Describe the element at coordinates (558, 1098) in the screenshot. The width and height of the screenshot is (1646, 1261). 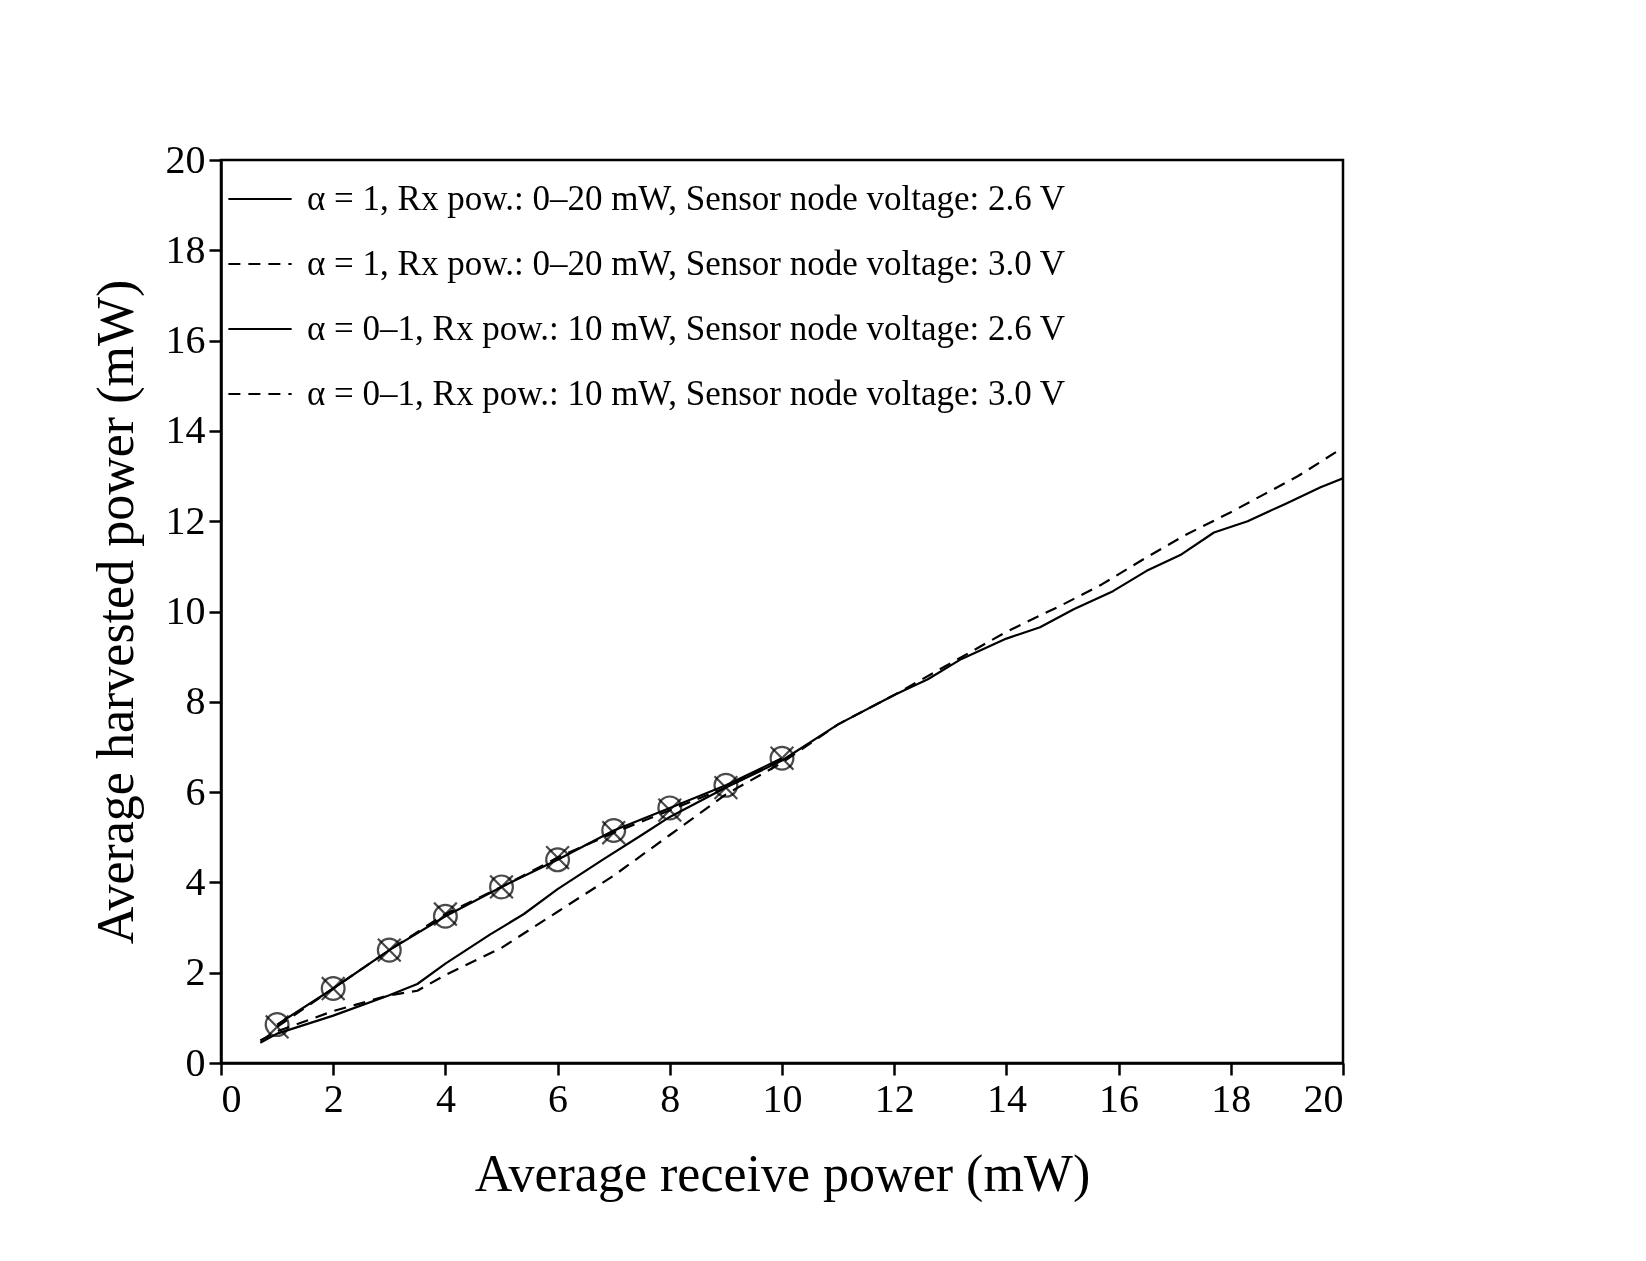
I see `x-tick-label: 6` at that location.